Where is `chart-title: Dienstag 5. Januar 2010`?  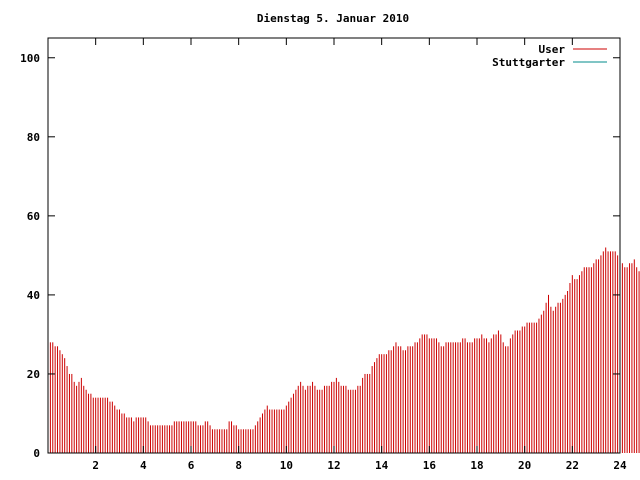 chart-title: Dienstag 5. Januar 2010 is located at coordinates (333, 18).